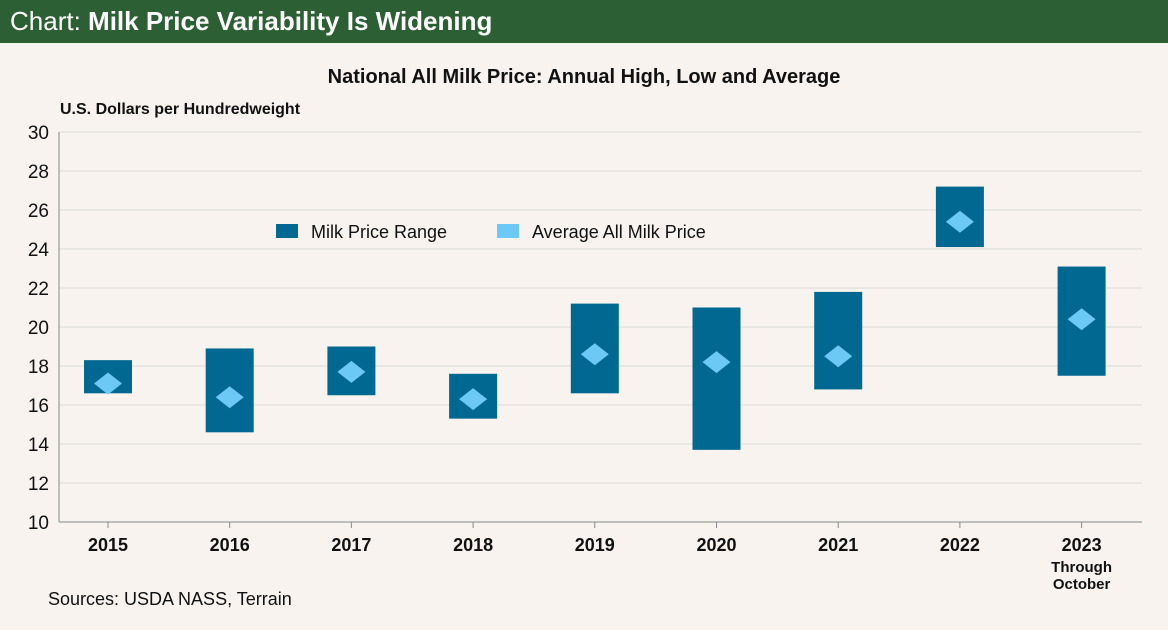 This screenshot has width=1168, height=630. What do you see at coordinates (351, 545) in the screenshot?
I see `x-tick-label: 2017` at bounding box center [351, 545].